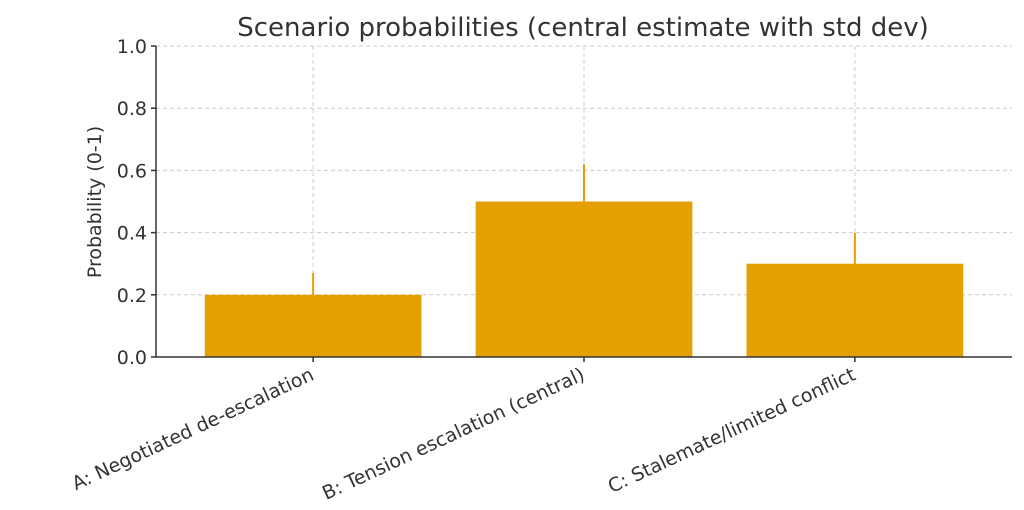 Image resolution: width=1024 pixels, height=510 pixels. Describe the element at coordinates (132, 109) in the screenshot. I see `y-tick-label: 0.8` at that location.